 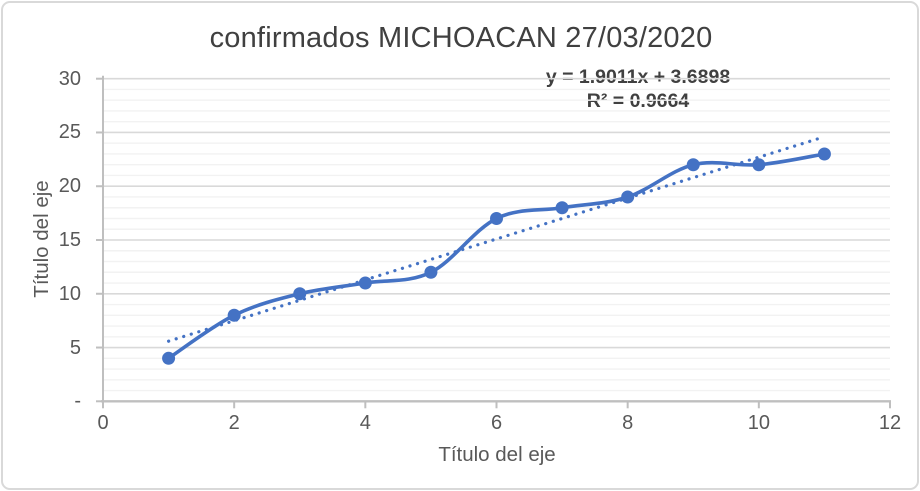 What do you see at coordinates (69, 78) in the screenshot?
I see `y-tick-label: 30` at bounding box center [69, 78].